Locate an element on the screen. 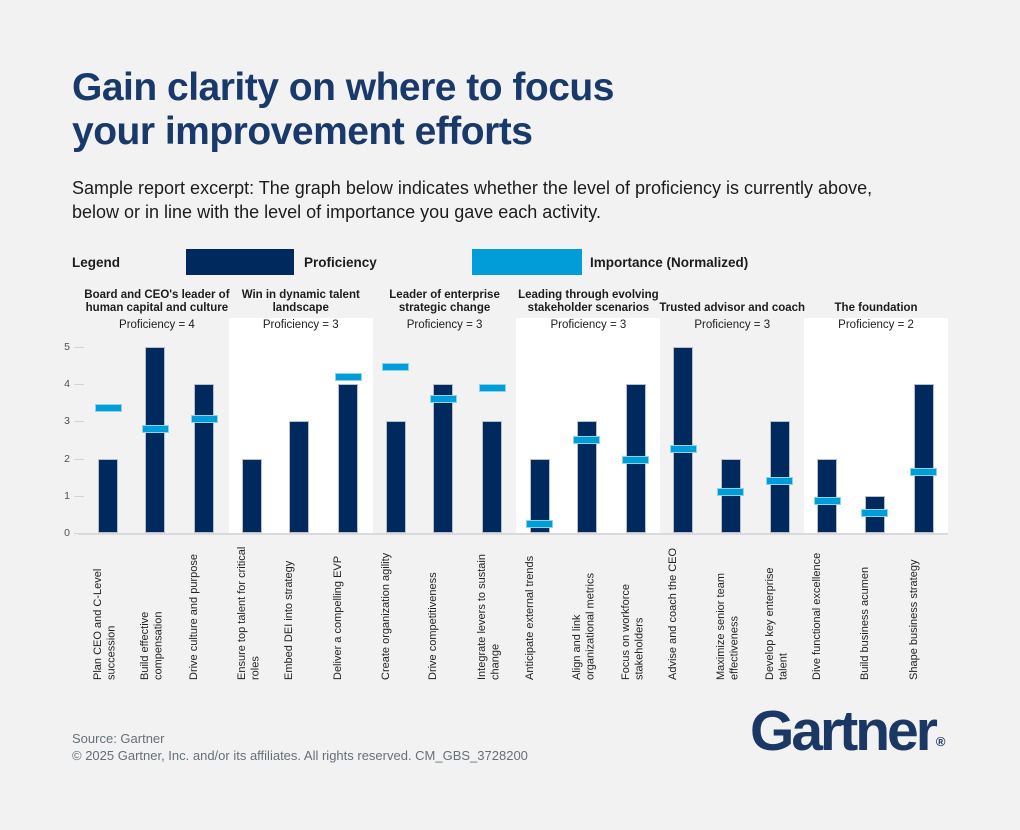  x-axis-label: Align and link organizational metrics is located at coordinates (583, 626).